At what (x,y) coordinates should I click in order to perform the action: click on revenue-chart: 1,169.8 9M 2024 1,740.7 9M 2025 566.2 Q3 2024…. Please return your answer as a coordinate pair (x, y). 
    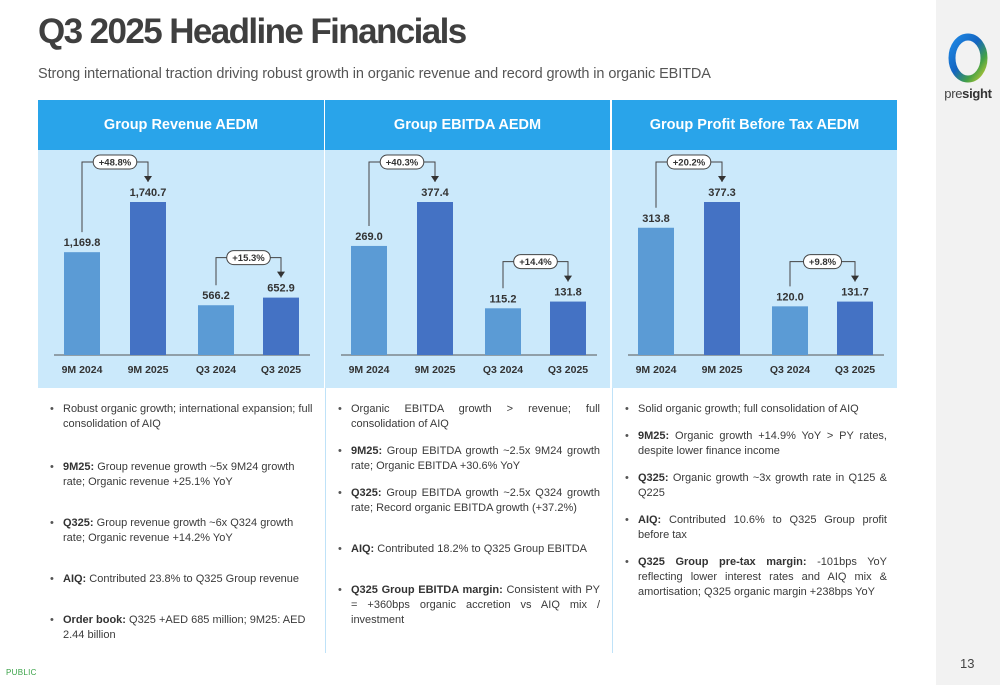
    Looking at the image, I should click on (181, 269).